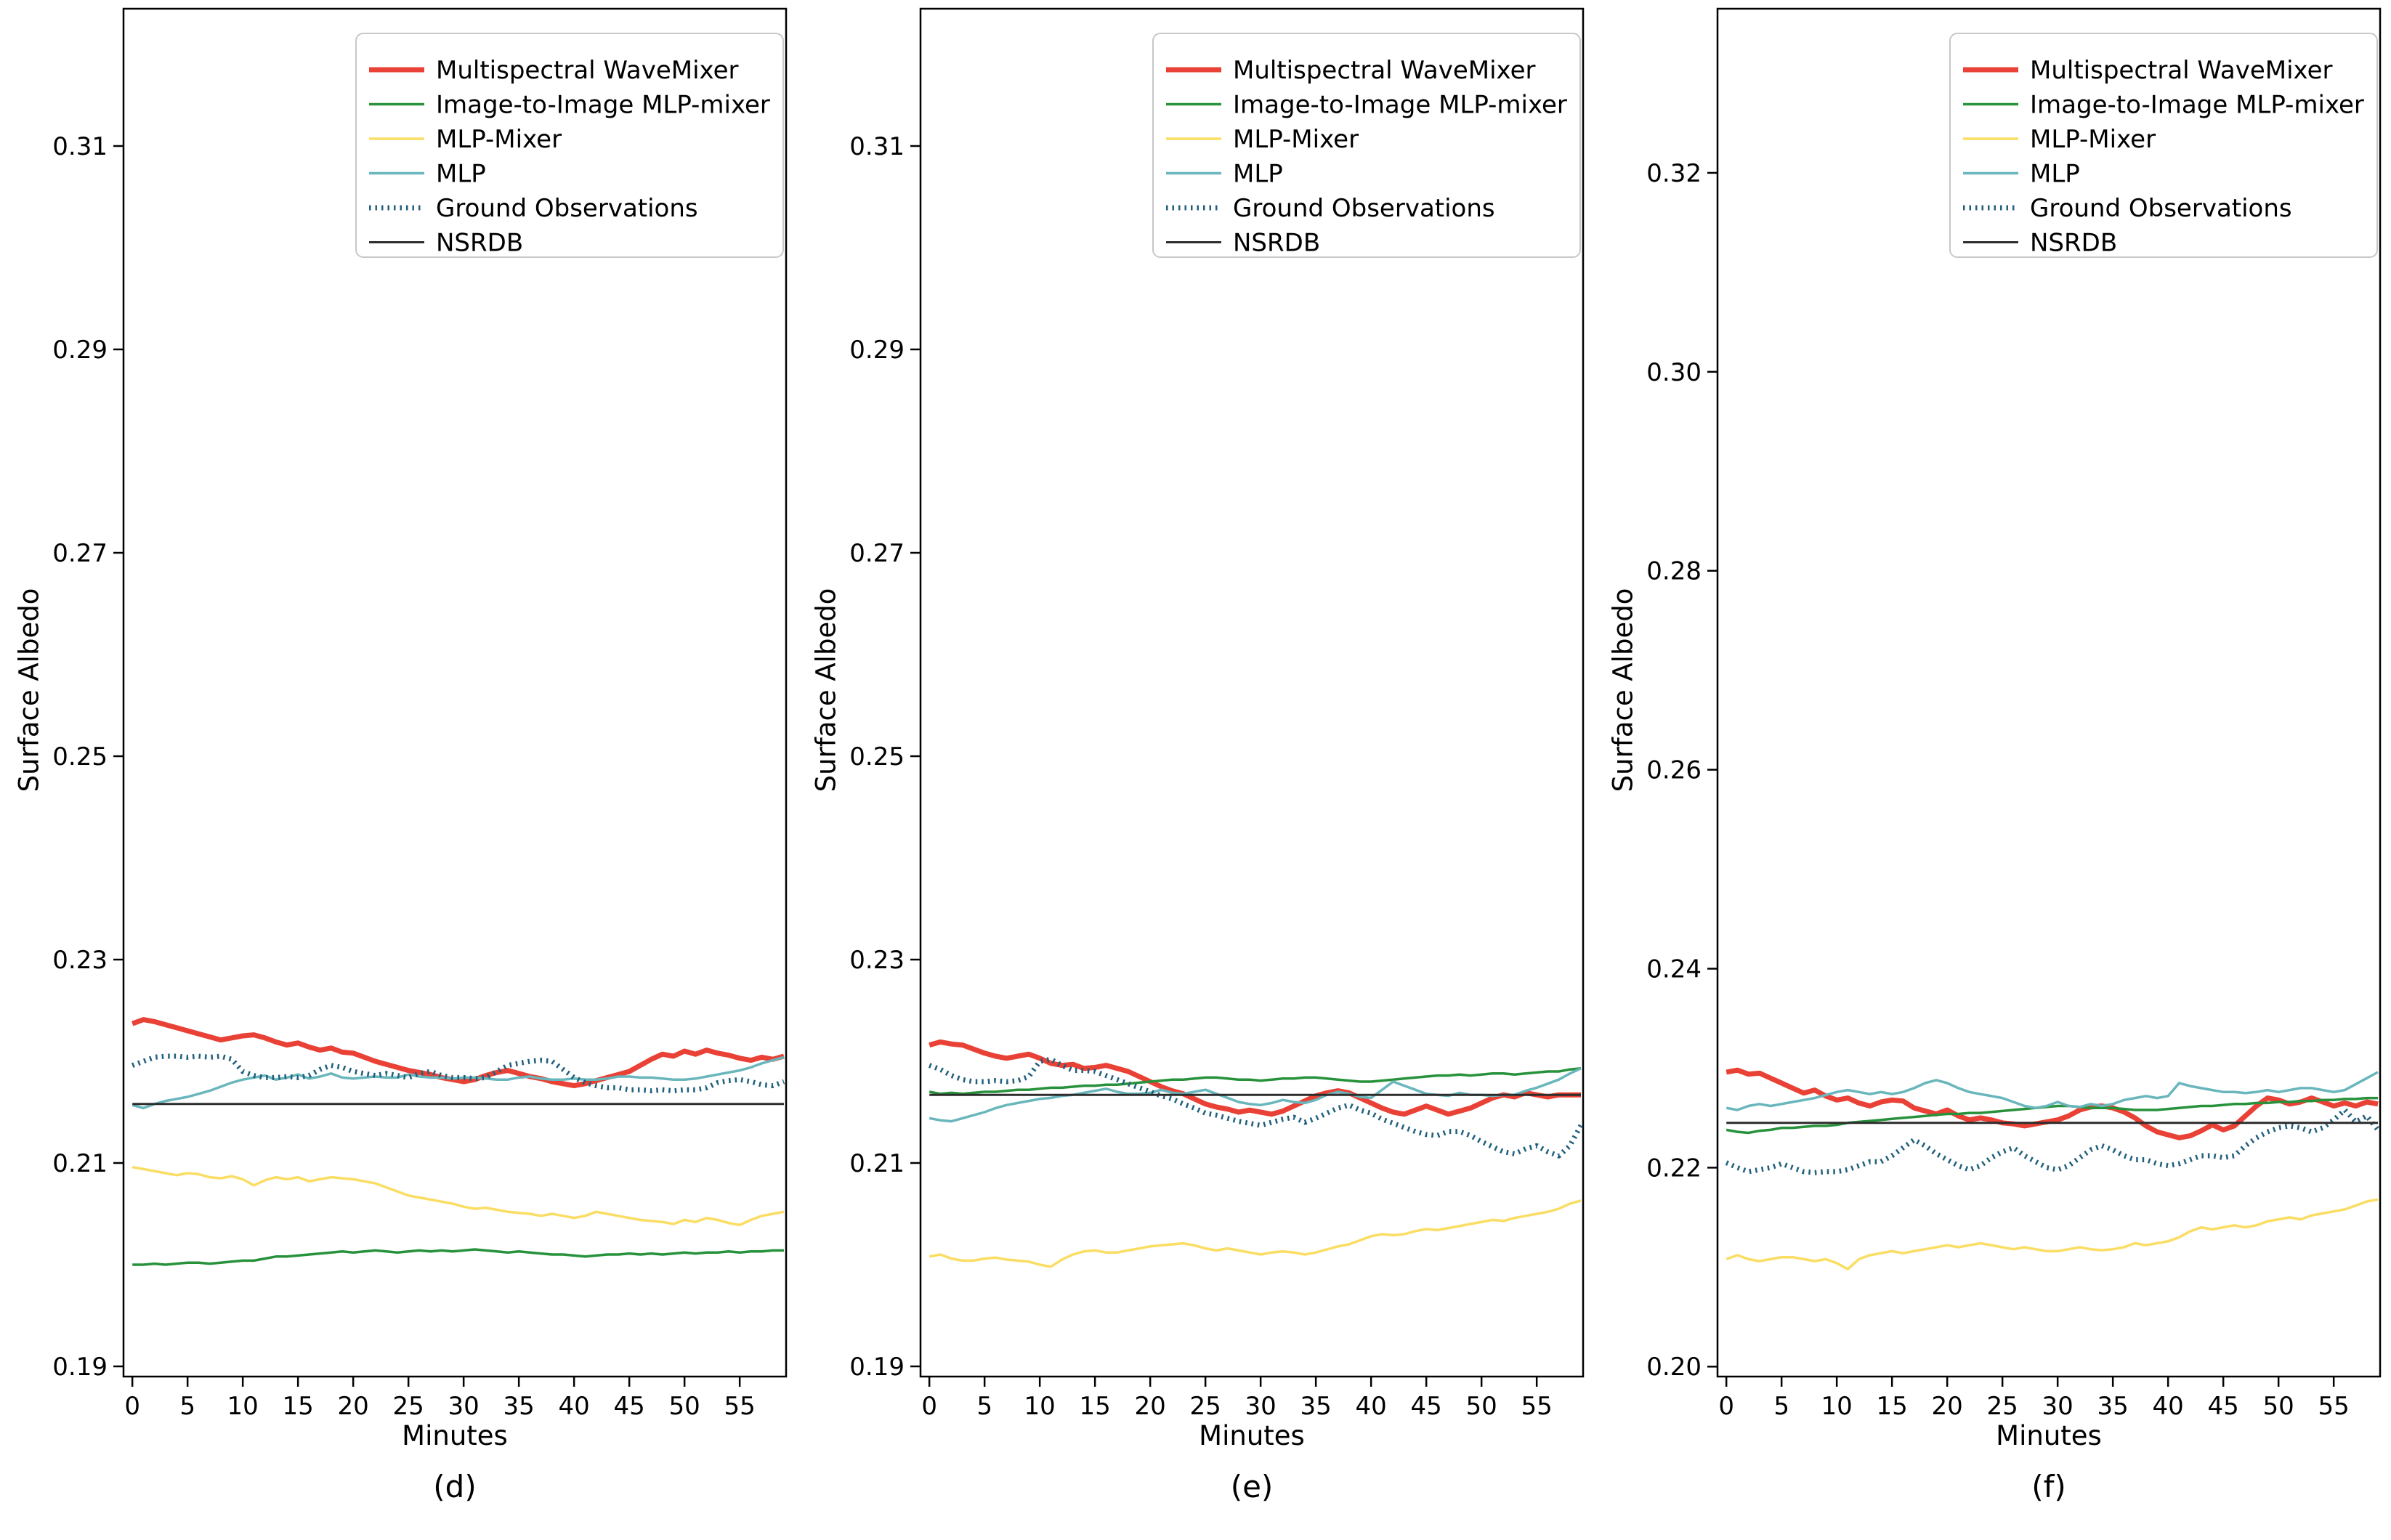 The height and width of the screenshot is (1540, 2391). Describe the element at coordinates (1674, 173) in the screenshot. I see `y-tick-label: 0.32` at that location.